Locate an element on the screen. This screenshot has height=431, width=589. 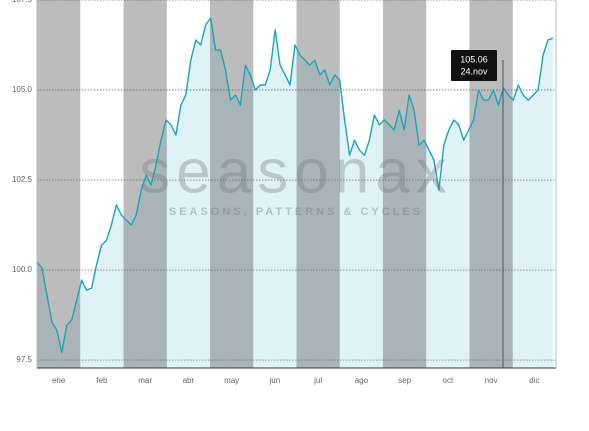
x-tick-label: dic is located at coordinates (534, 380).